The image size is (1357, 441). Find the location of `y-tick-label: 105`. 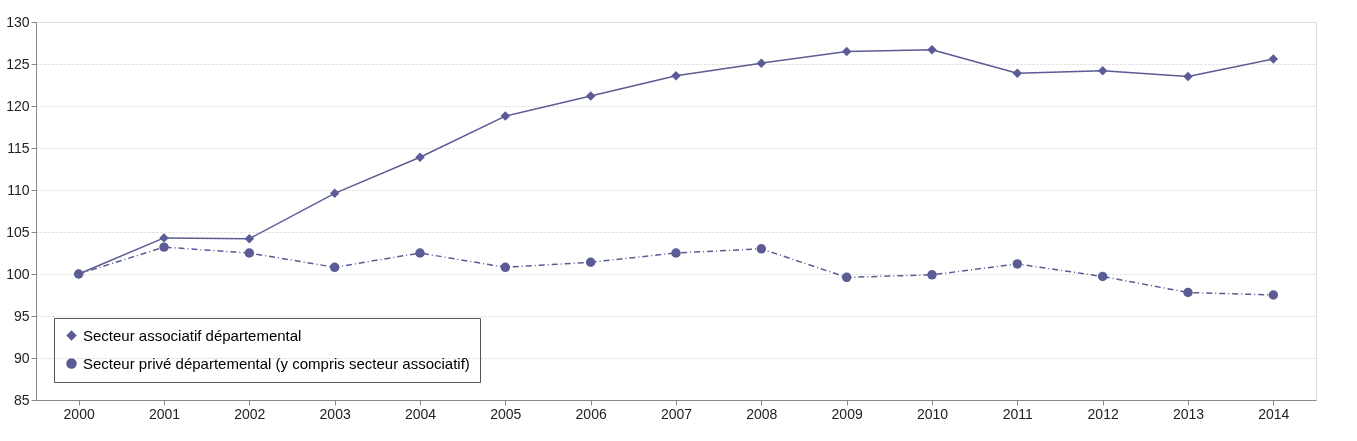

y-tick-label: 105 is located at coordinates (18, 231).